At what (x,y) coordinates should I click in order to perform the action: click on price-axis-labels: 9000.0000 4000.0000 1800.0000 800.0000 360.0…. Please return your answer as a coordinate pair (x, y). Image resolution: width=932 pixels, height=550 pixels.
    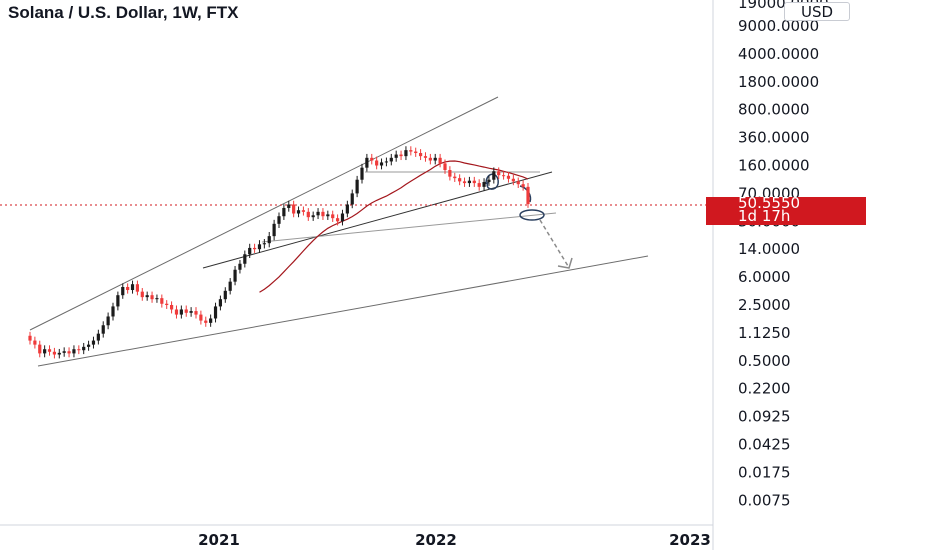
    Looking at the image, I should click on (778, 263).